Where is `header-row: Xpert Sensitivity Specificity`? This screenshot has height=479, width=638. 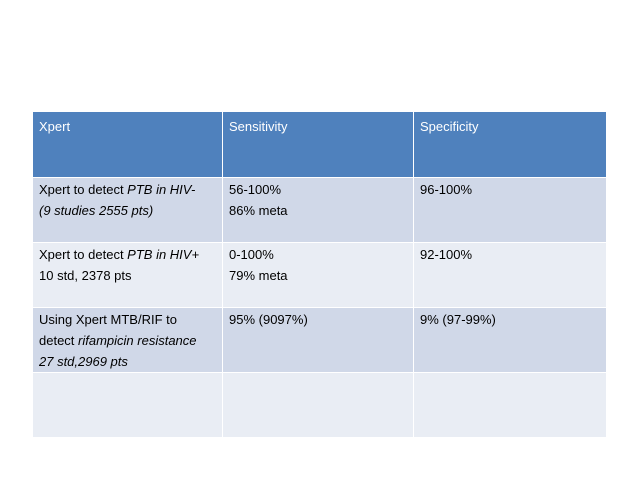 header-row: Xpert Sensitivity Specificity is located at coordinates (319, 144).